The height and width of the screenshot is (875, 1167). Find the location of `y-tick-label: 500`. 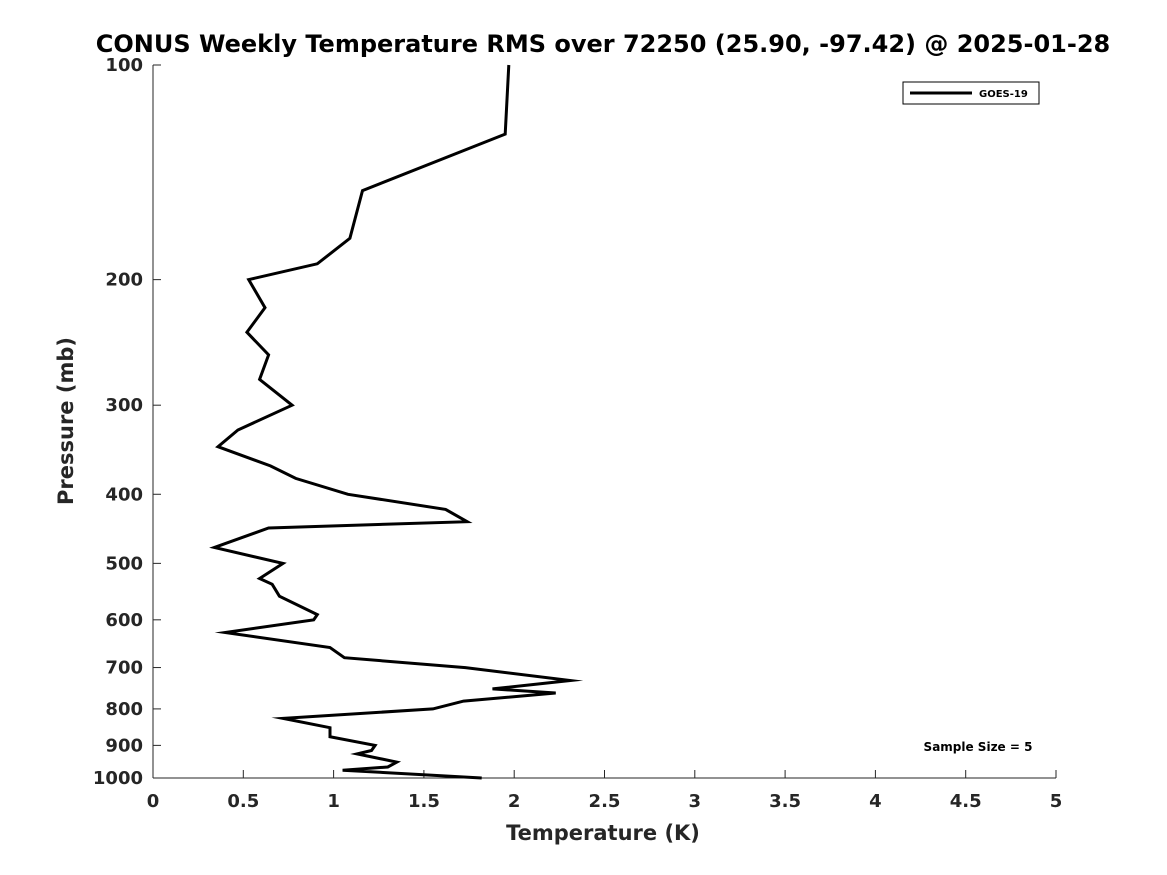

y-tick-label: 500 is located at coordinates (124, 563).